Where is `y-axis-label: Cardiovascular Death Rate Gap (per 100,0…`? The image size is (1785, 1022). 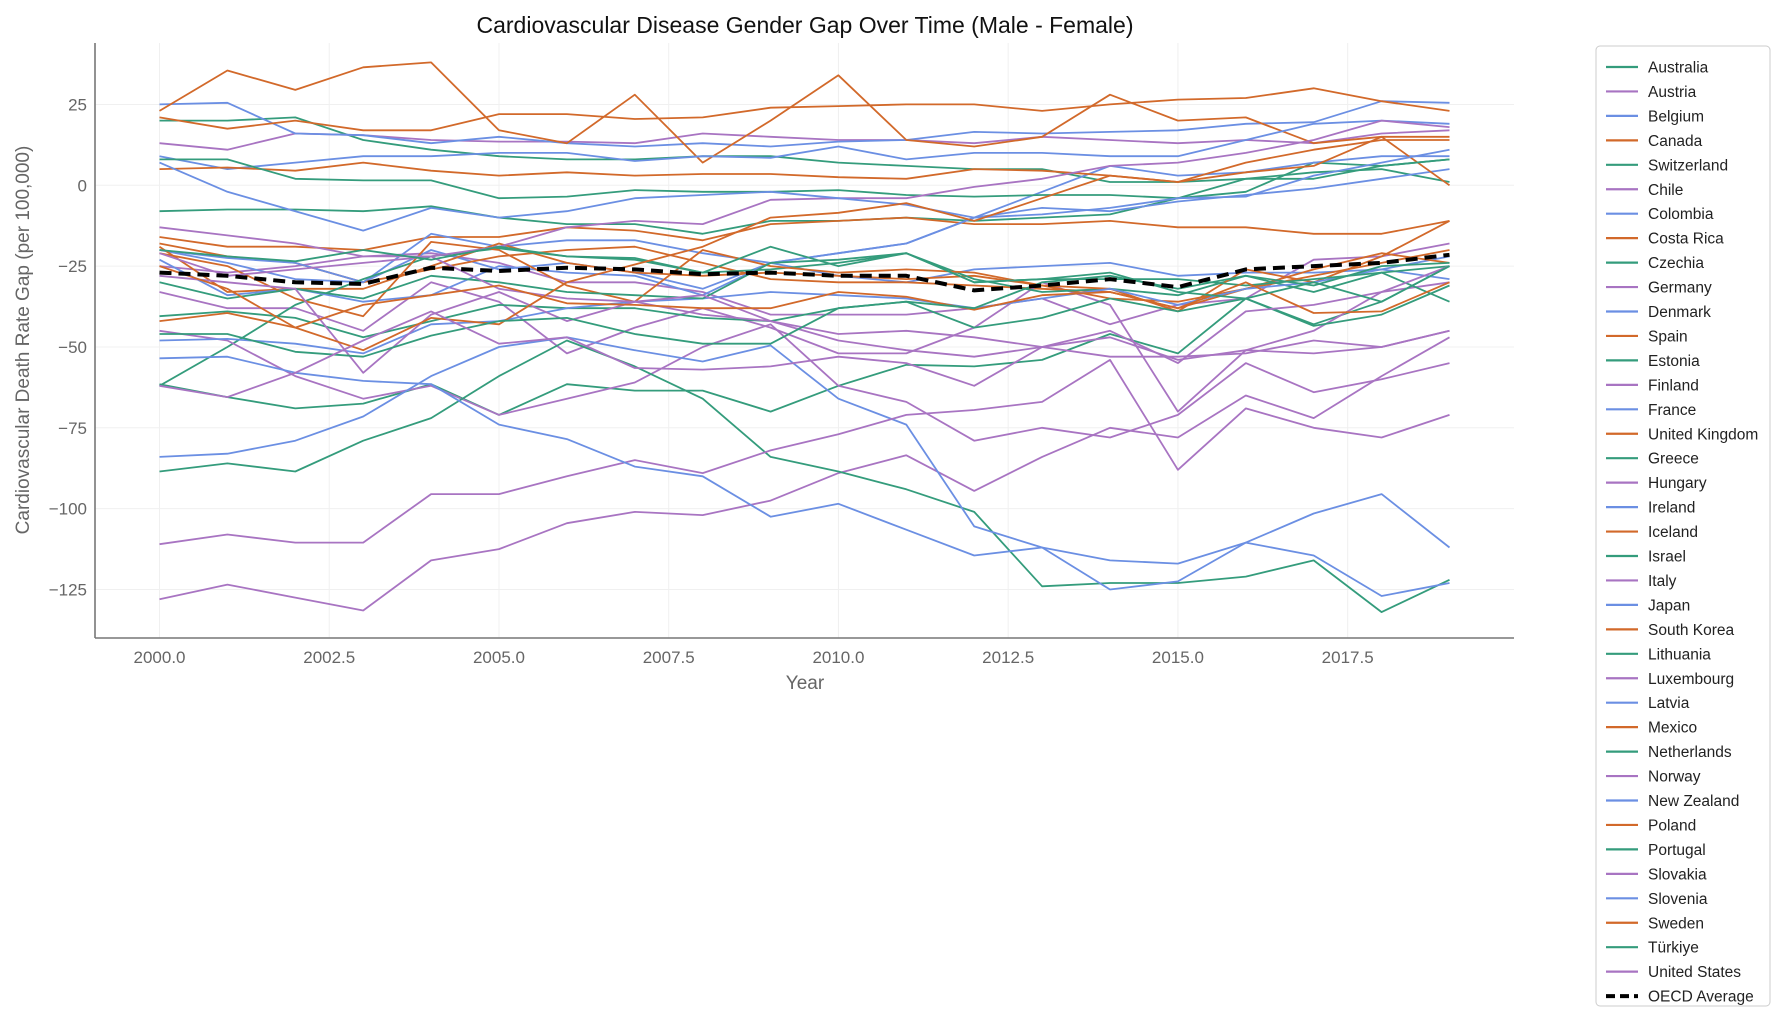 y-axis-label: Cardiovascular Death Rate Gap (per 100,0… is located at coordinates (23, 340).